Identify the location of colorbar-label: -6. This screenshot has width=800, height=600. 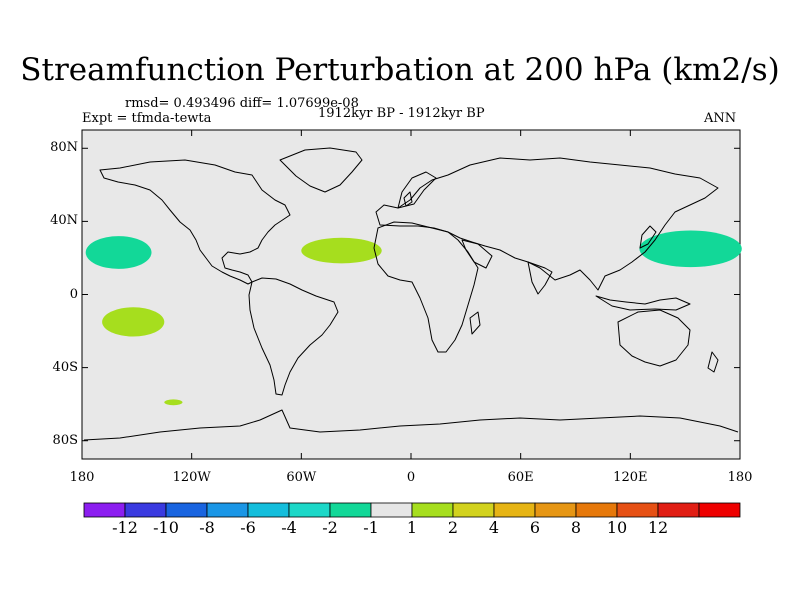
(248, 527).